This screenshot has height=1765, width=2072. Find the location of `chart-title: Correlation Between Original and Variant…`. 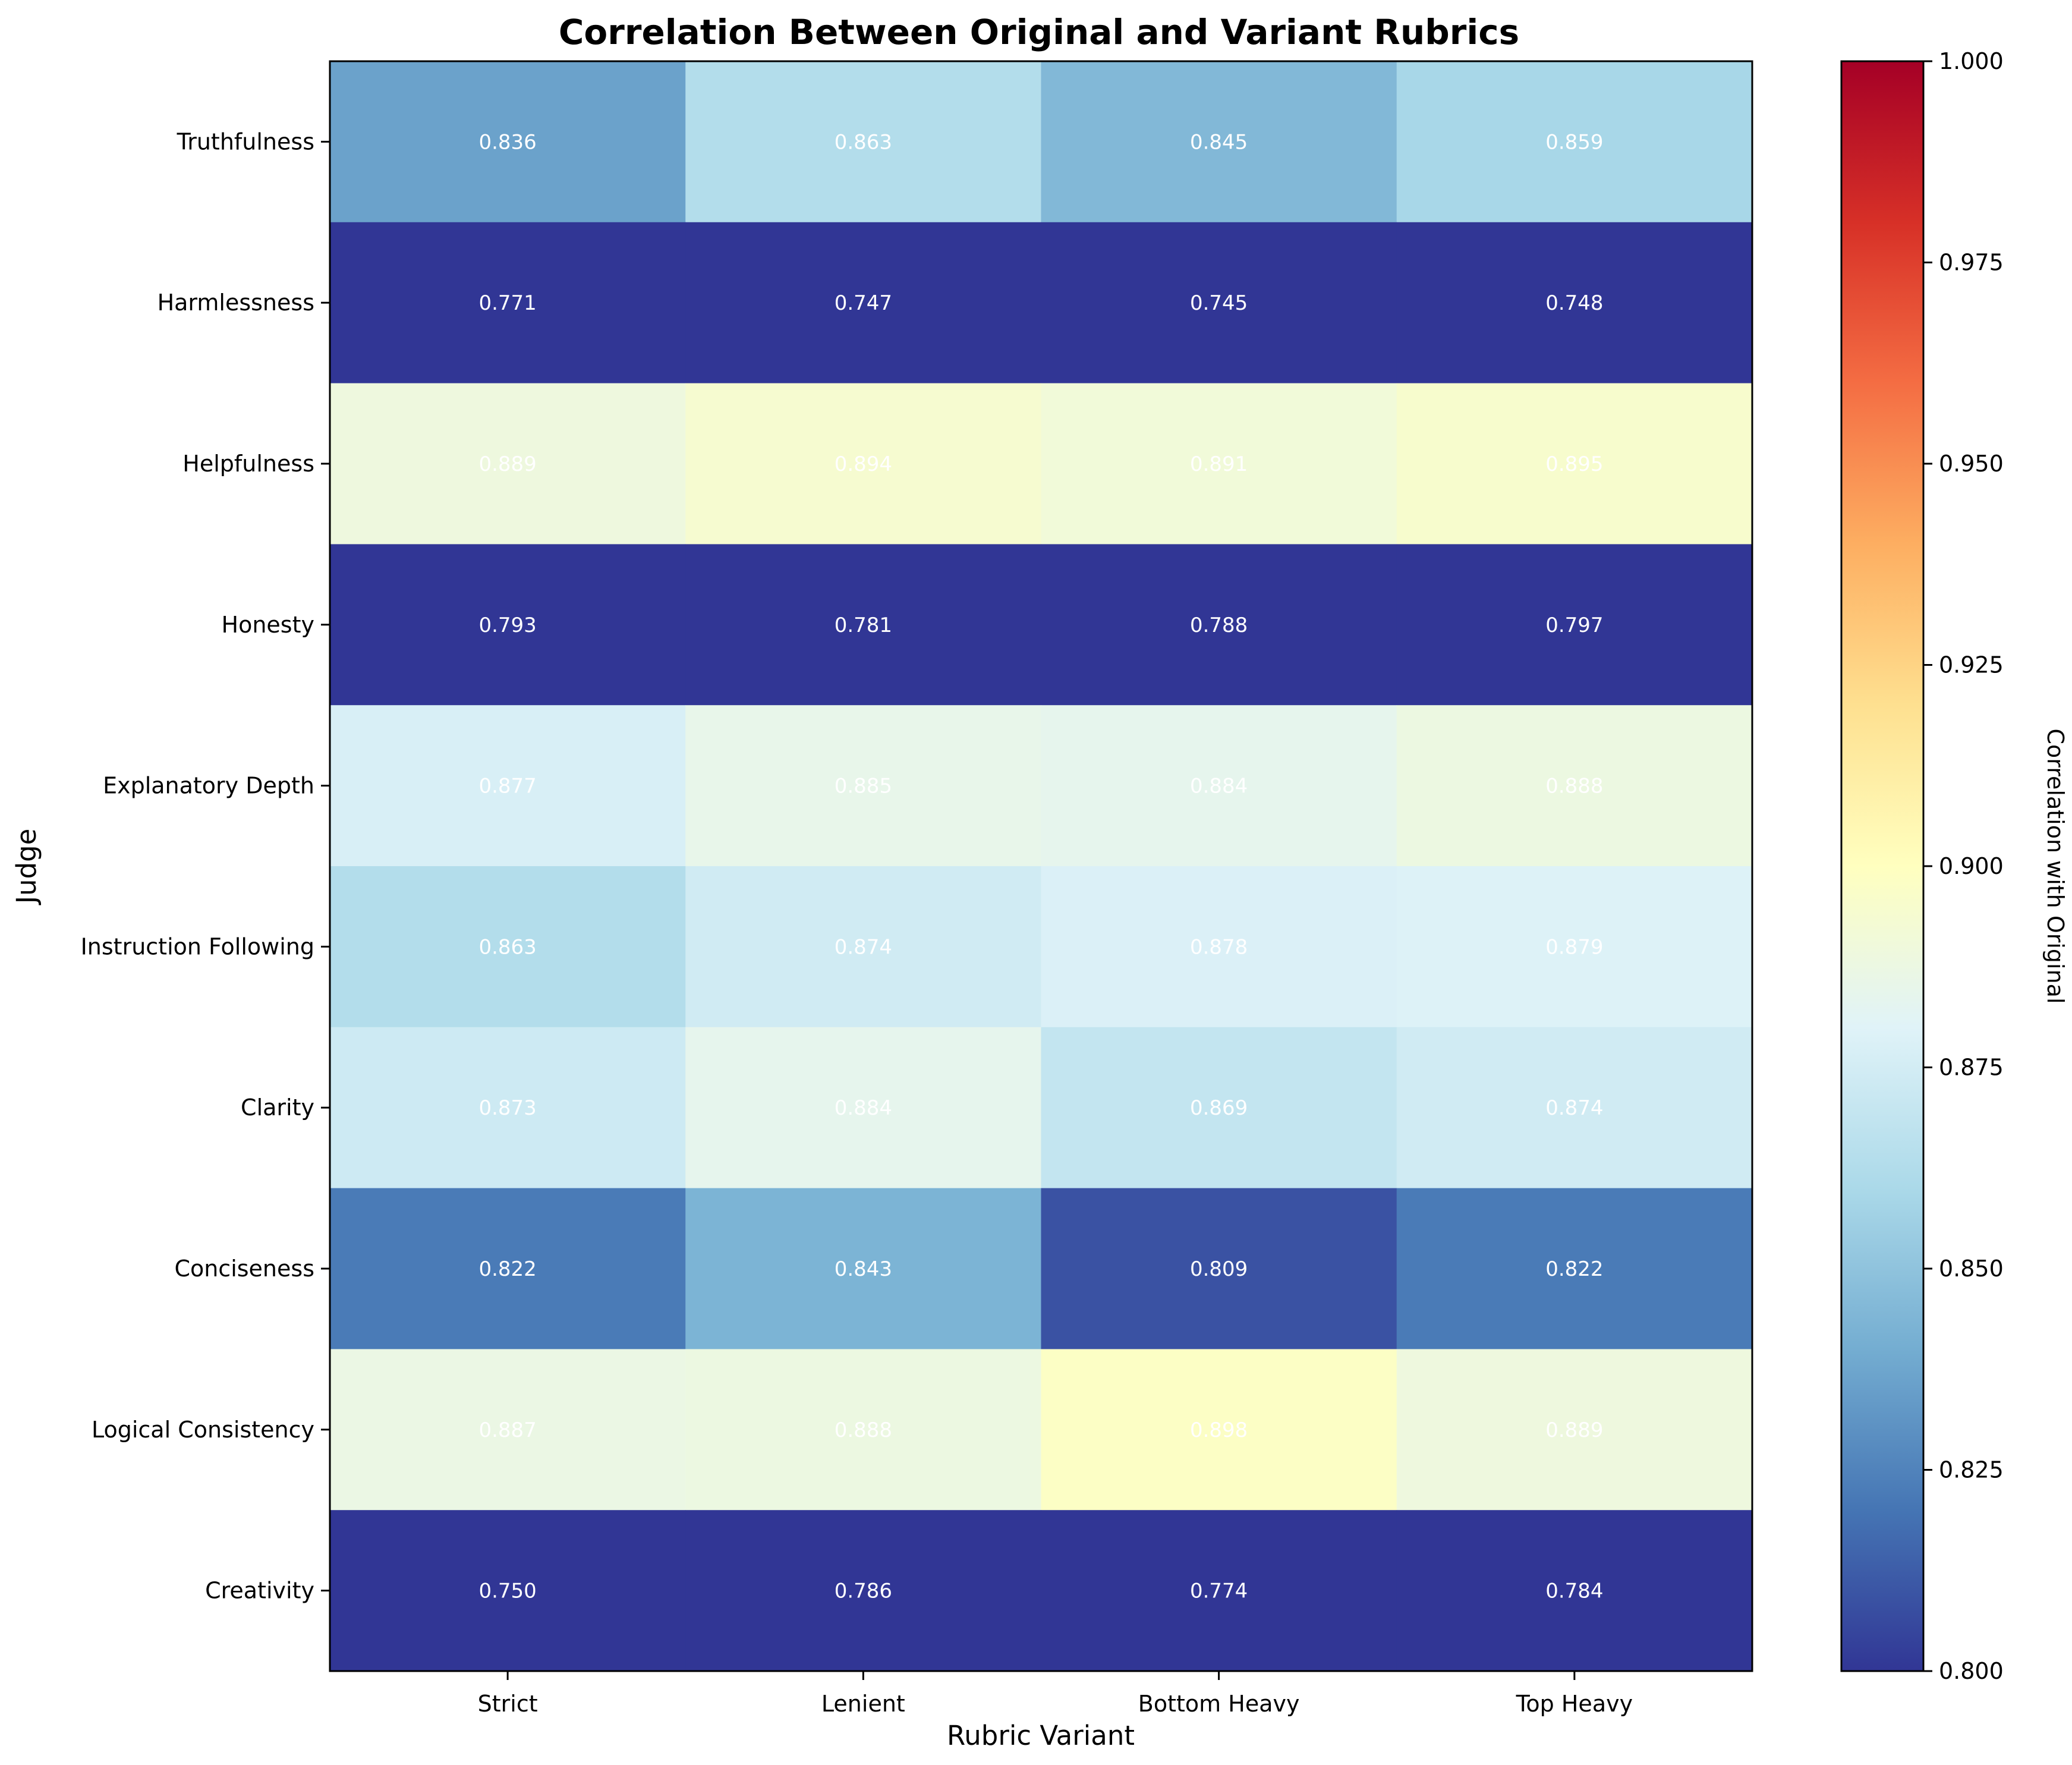

chart-title: Correlation Between Original and Variant… is located at coordinates (1039, 32).